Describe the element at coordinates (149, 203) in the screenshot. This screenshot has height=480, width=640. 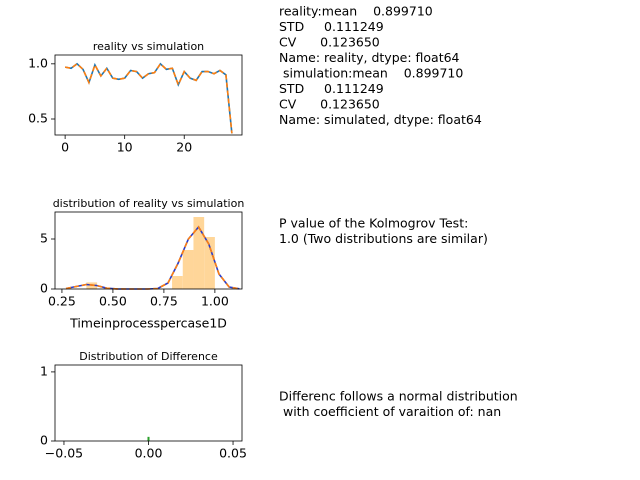
I see `chart-title: distribution of reality vs simulation` at that location.